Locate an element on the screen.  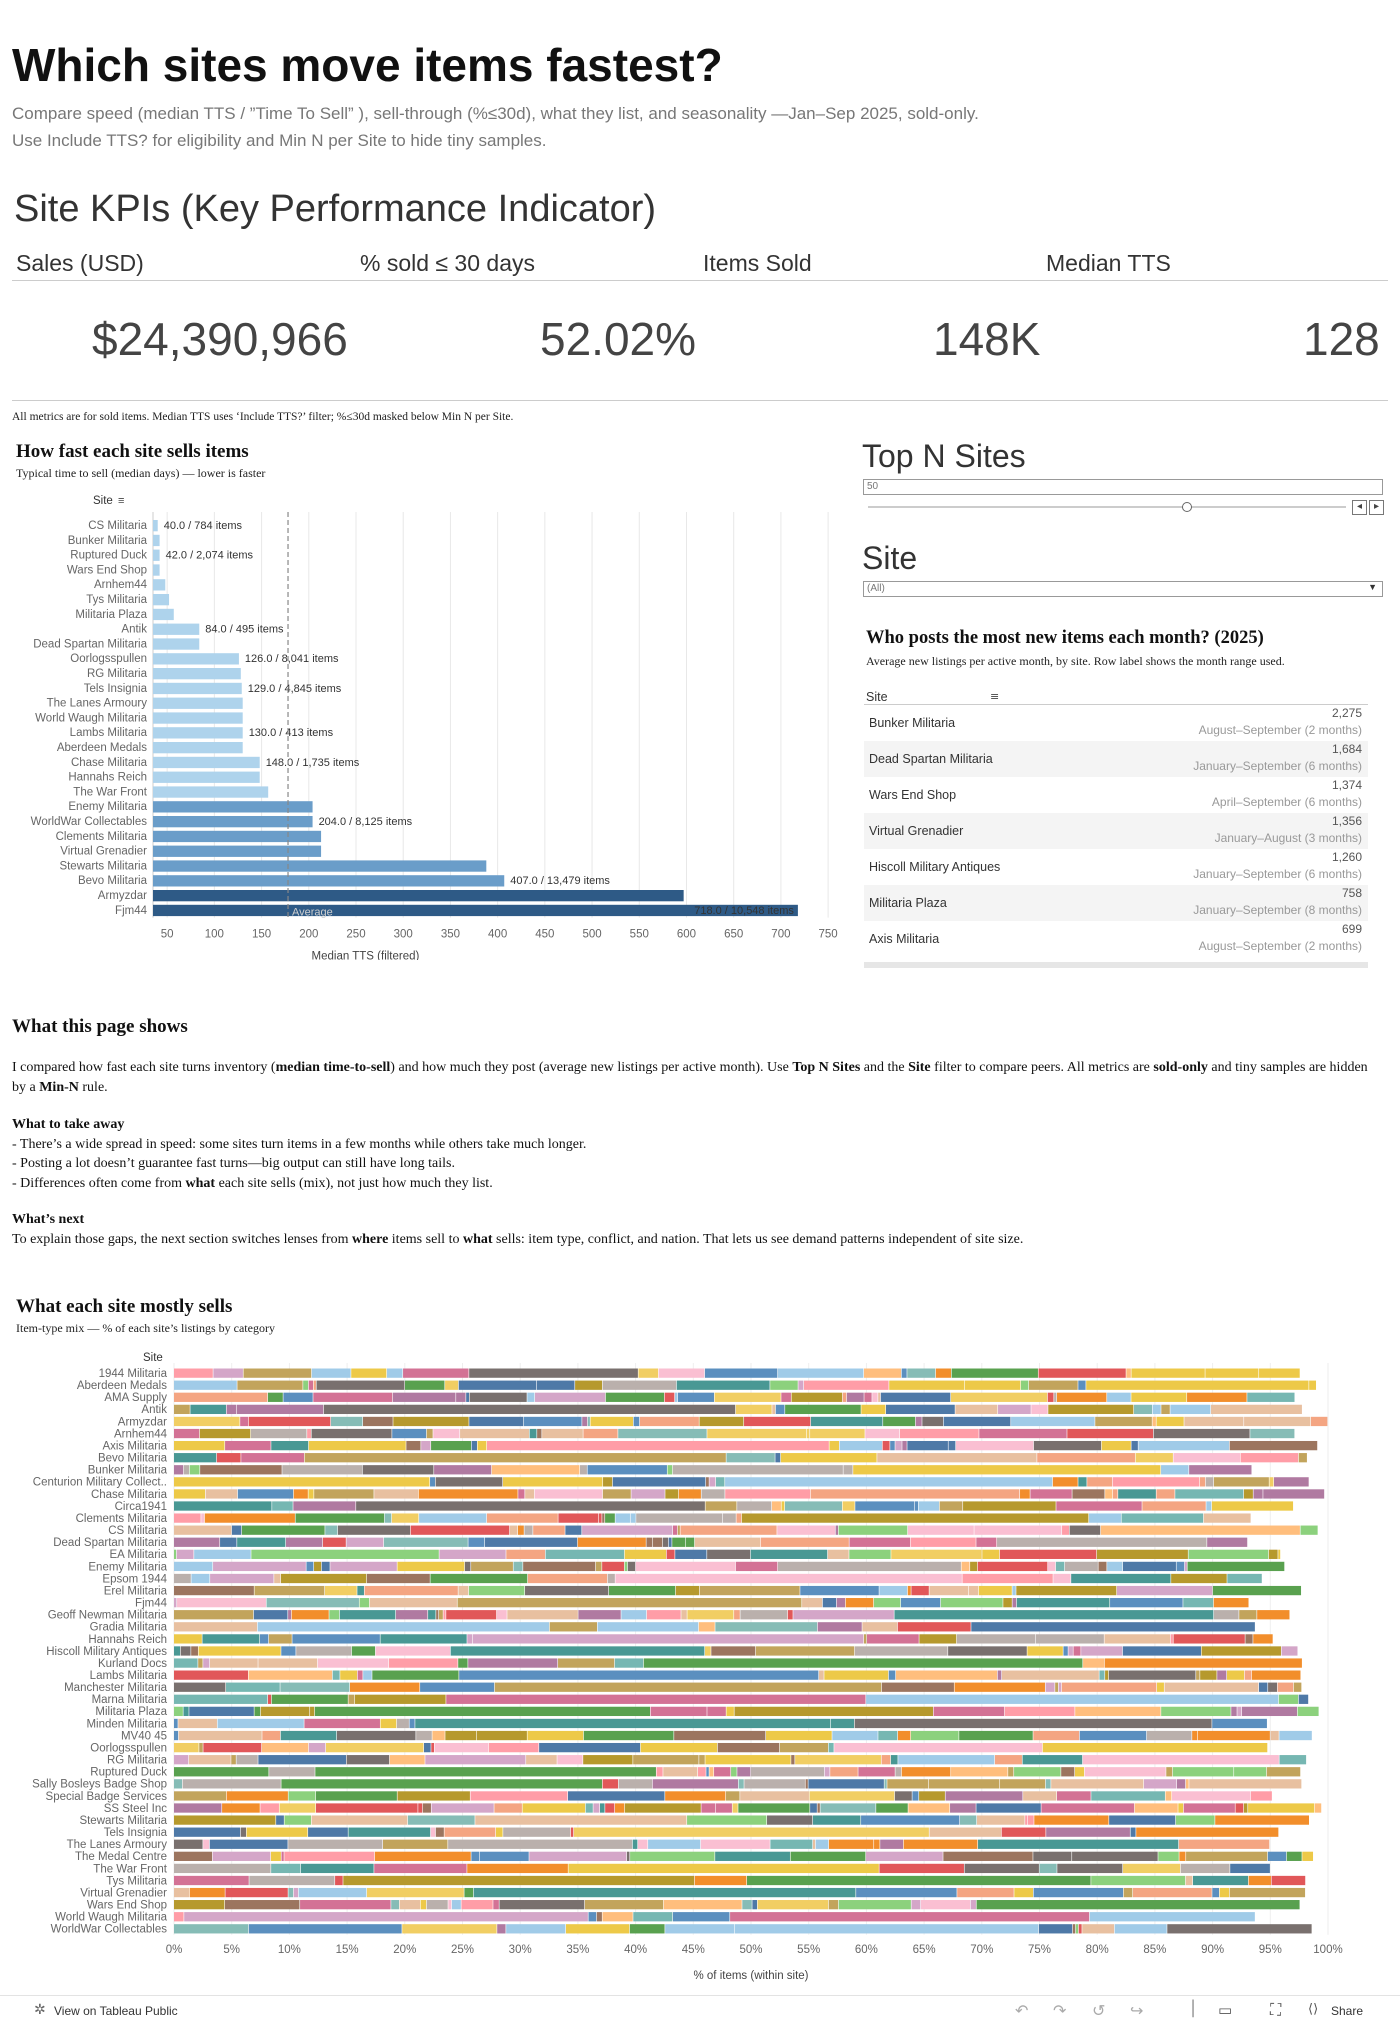
chevron-down-icon: ▼ is located at coordinates (1372, 587).